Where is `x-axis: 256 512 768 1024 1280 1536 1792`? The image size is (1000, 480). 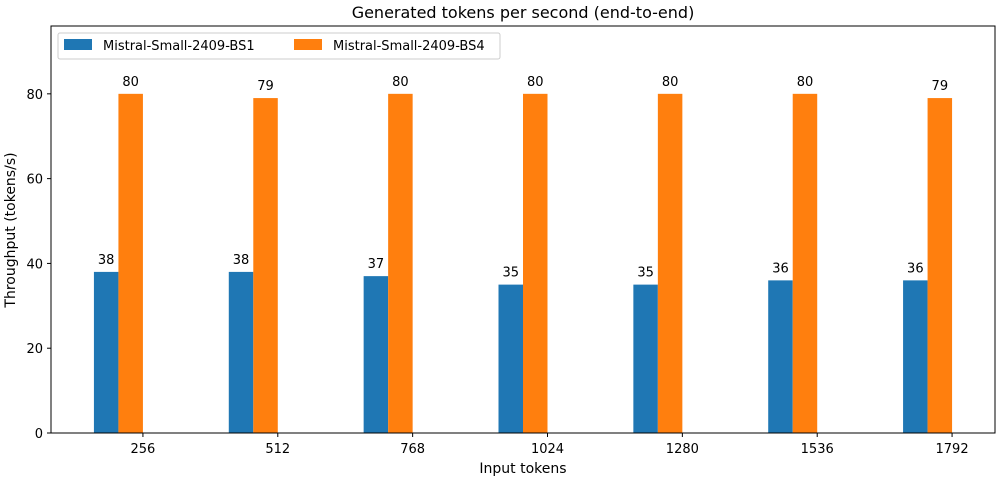
x-axis: 256 512 768 1024 1280 1536 1792 is located at coordinates (550, 445).